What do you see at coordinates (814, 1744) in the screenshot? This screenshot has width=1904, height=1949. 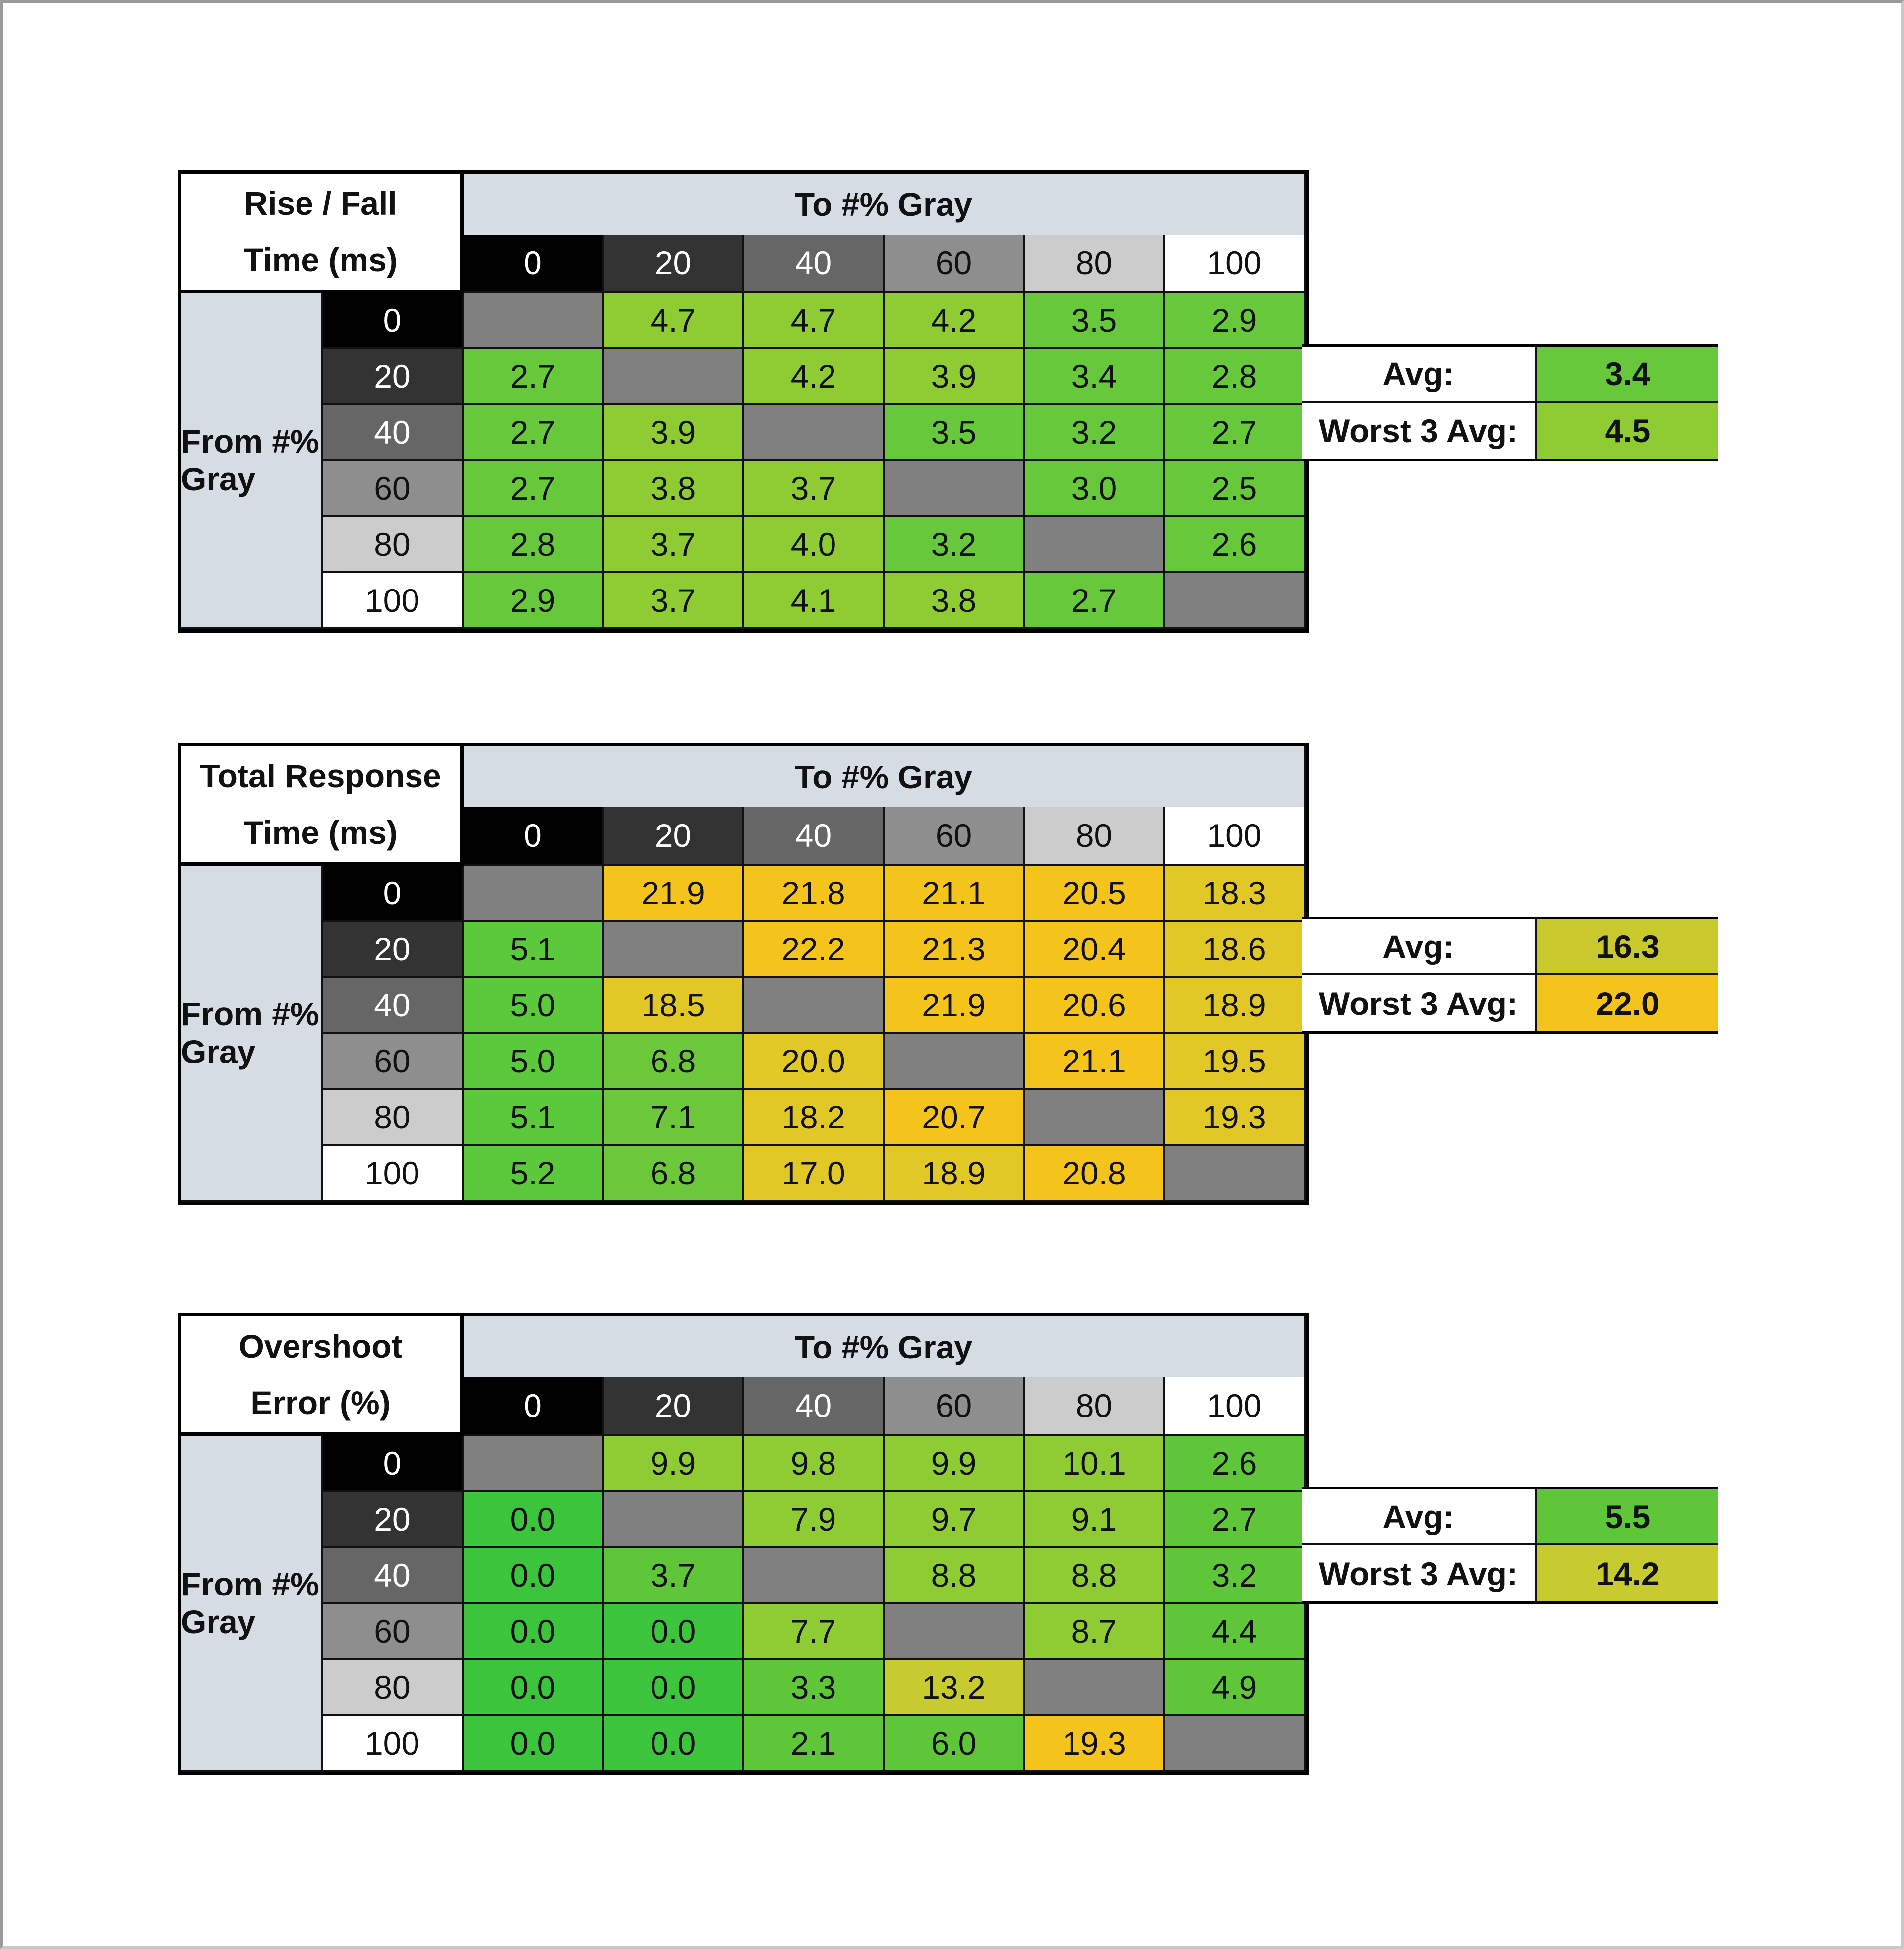 I see `table-cell: 2.1` at bounding box center [814, 1744].